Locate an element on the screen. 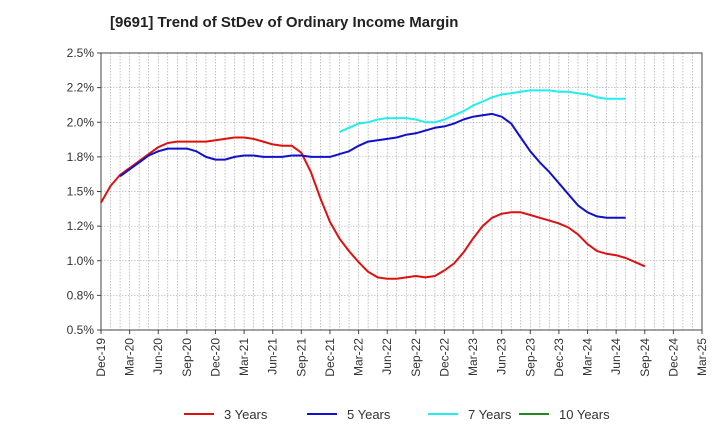  x-tick-label: Dec-21 is located at coordinates (330, 357).